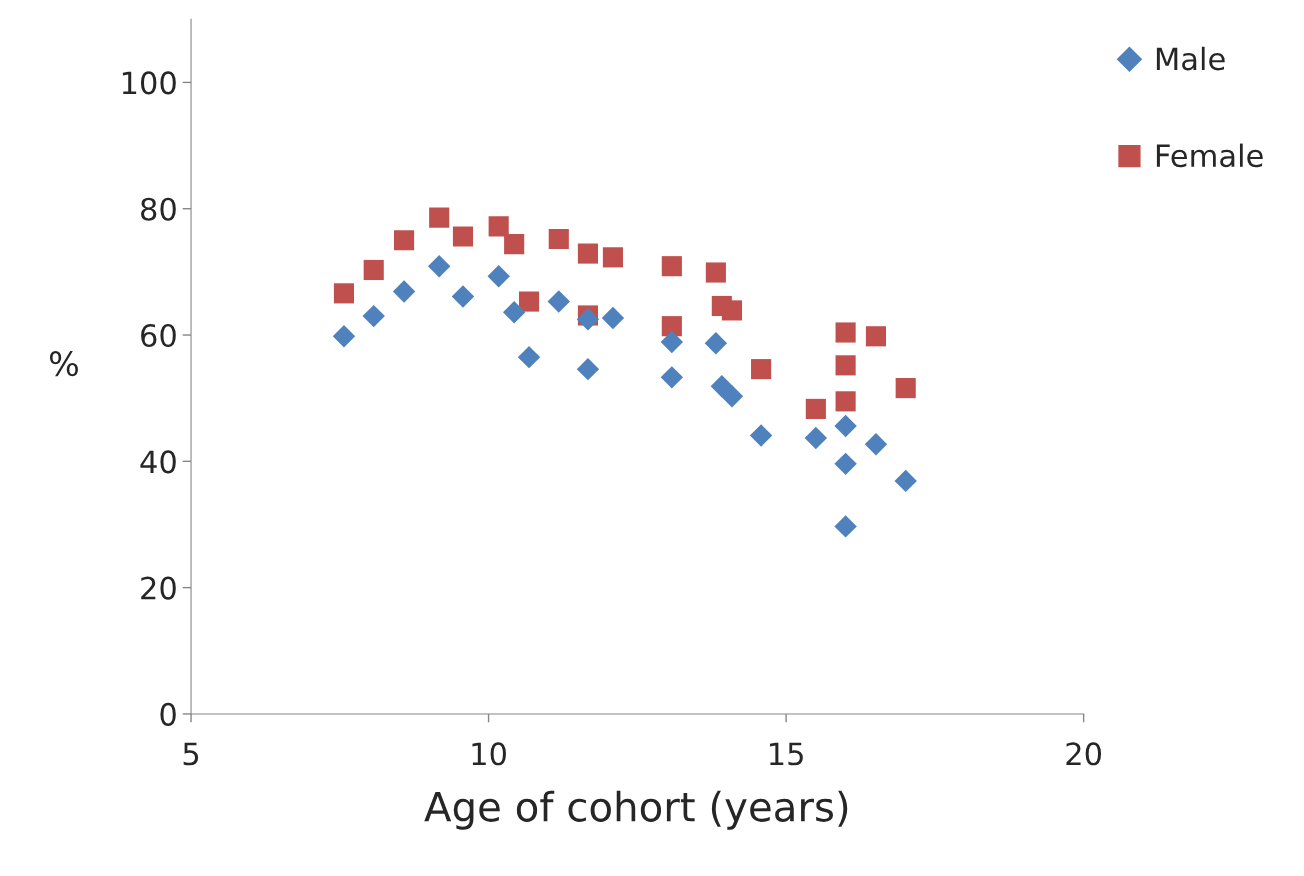 This screenshot has width=1304, height=876. What do you see at coordinates (1209, 155) in the screenshot?
I see `legend-label: Female` at bounding box center [1209, 155].